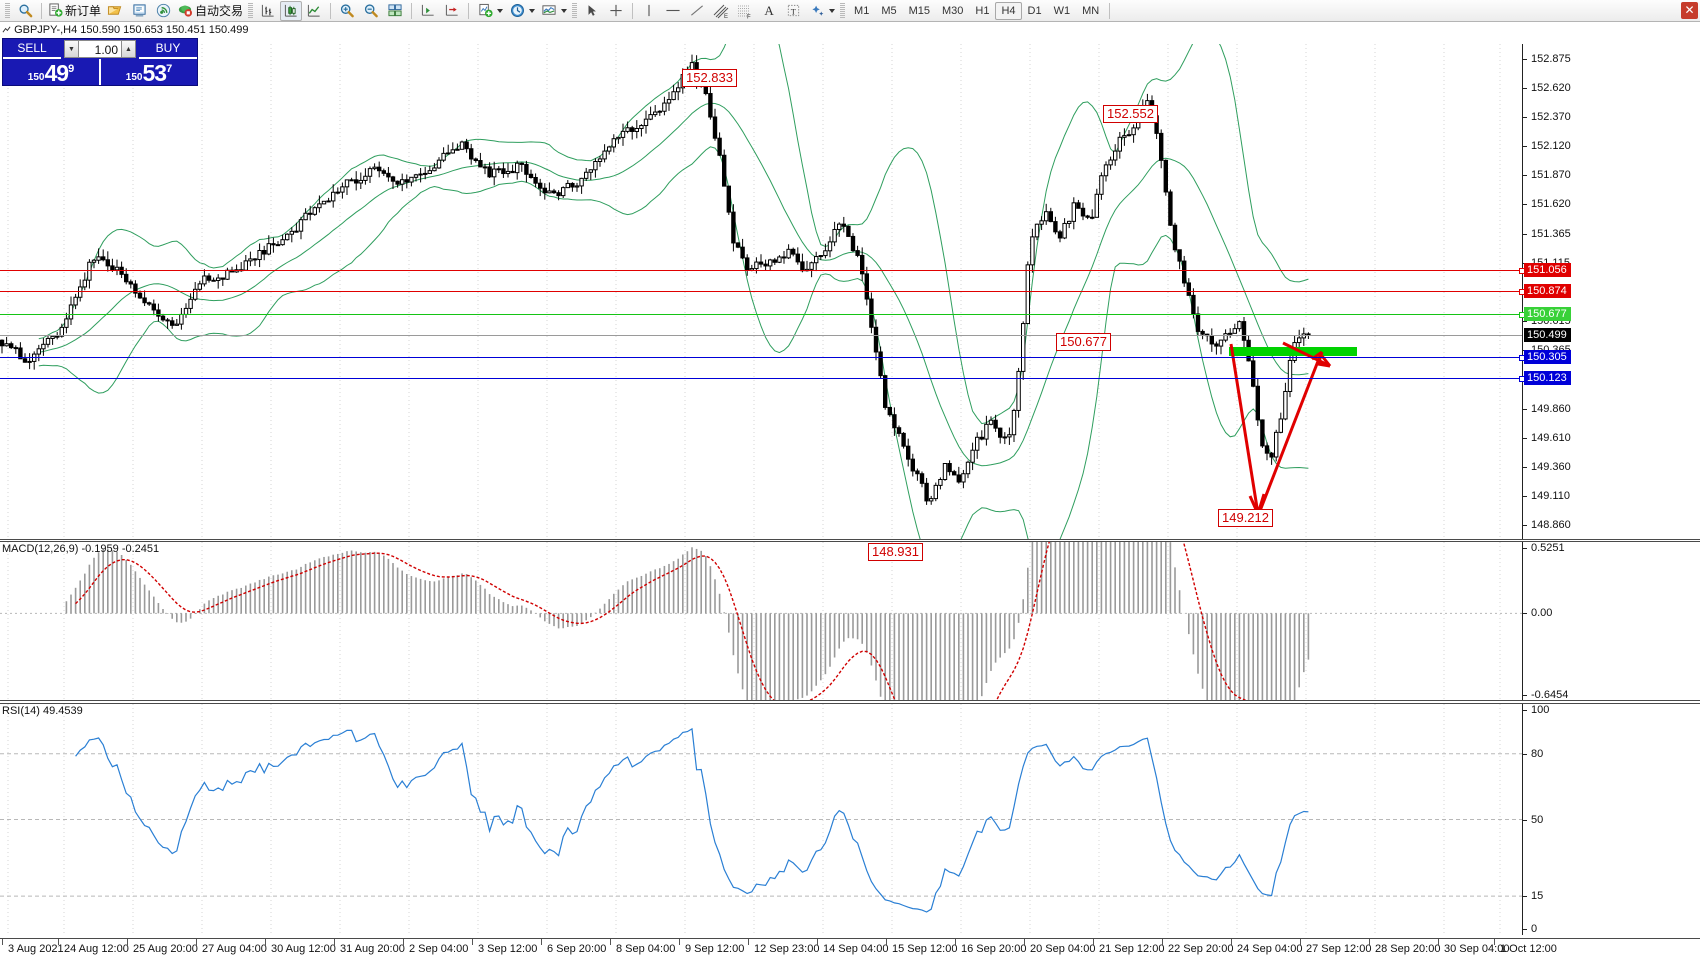 This screenshot has height=961, width=1700. Describe the element at coordinates (1547, 378) in the screenshot. I see `price-tag-support: 150.123` at that location.